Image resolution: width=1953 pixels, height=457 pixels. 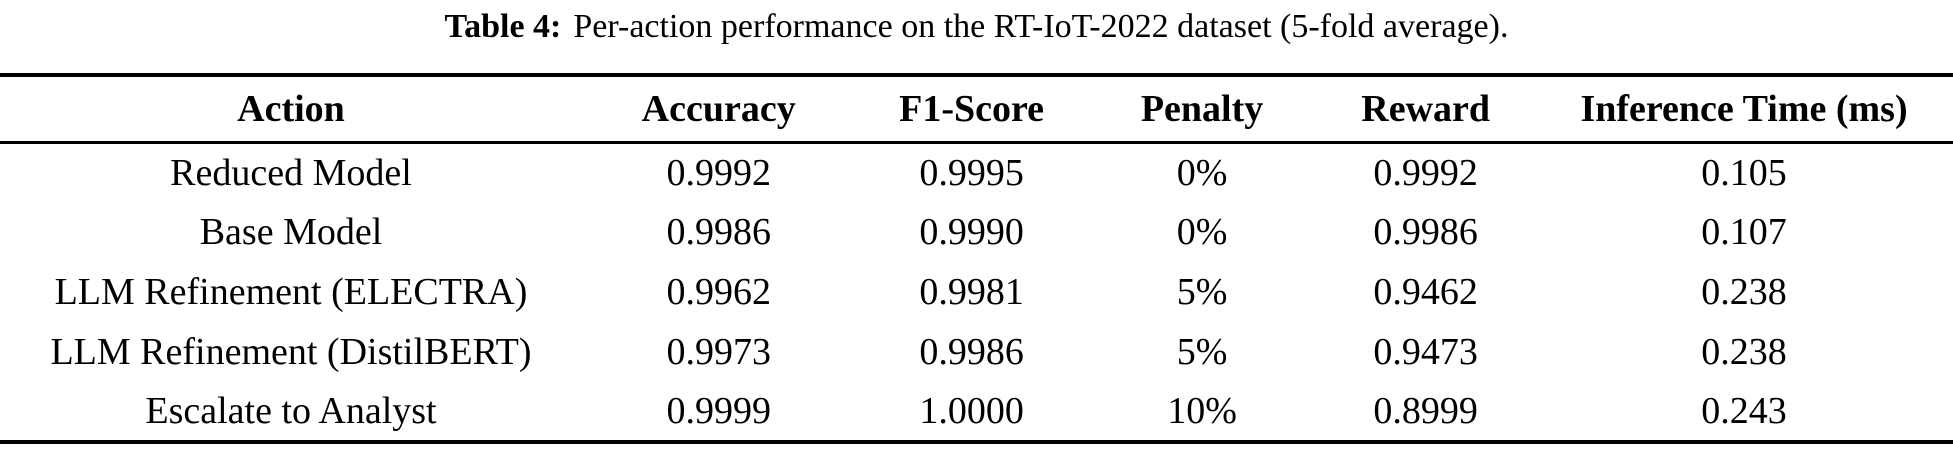 I want to click on column-header-action: Action, so click(x=291, y=108).